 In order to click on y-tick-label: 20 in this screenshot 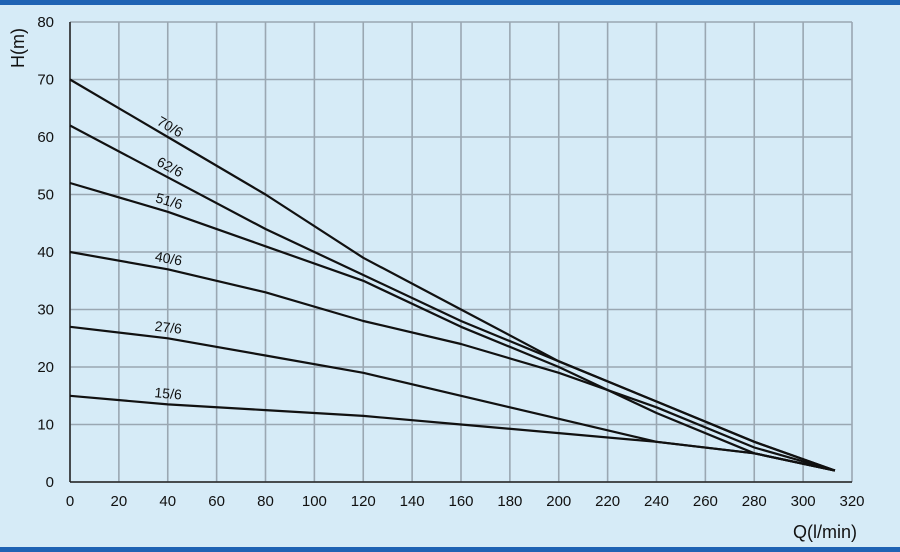, I will do `click(45, 367)`.